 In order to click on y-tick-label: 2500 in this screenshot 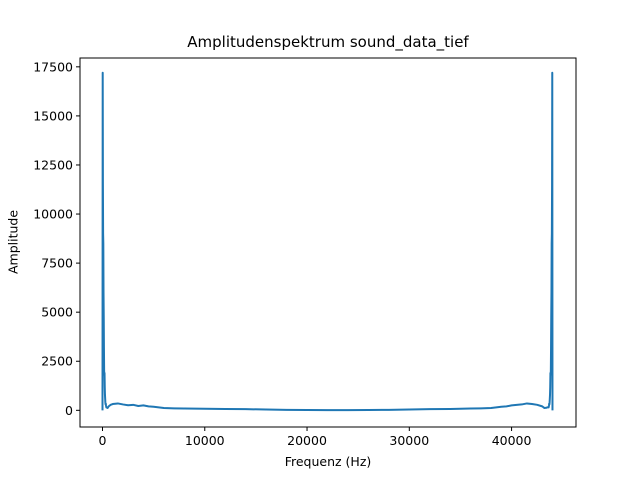, I will do `click(57, 361)`.